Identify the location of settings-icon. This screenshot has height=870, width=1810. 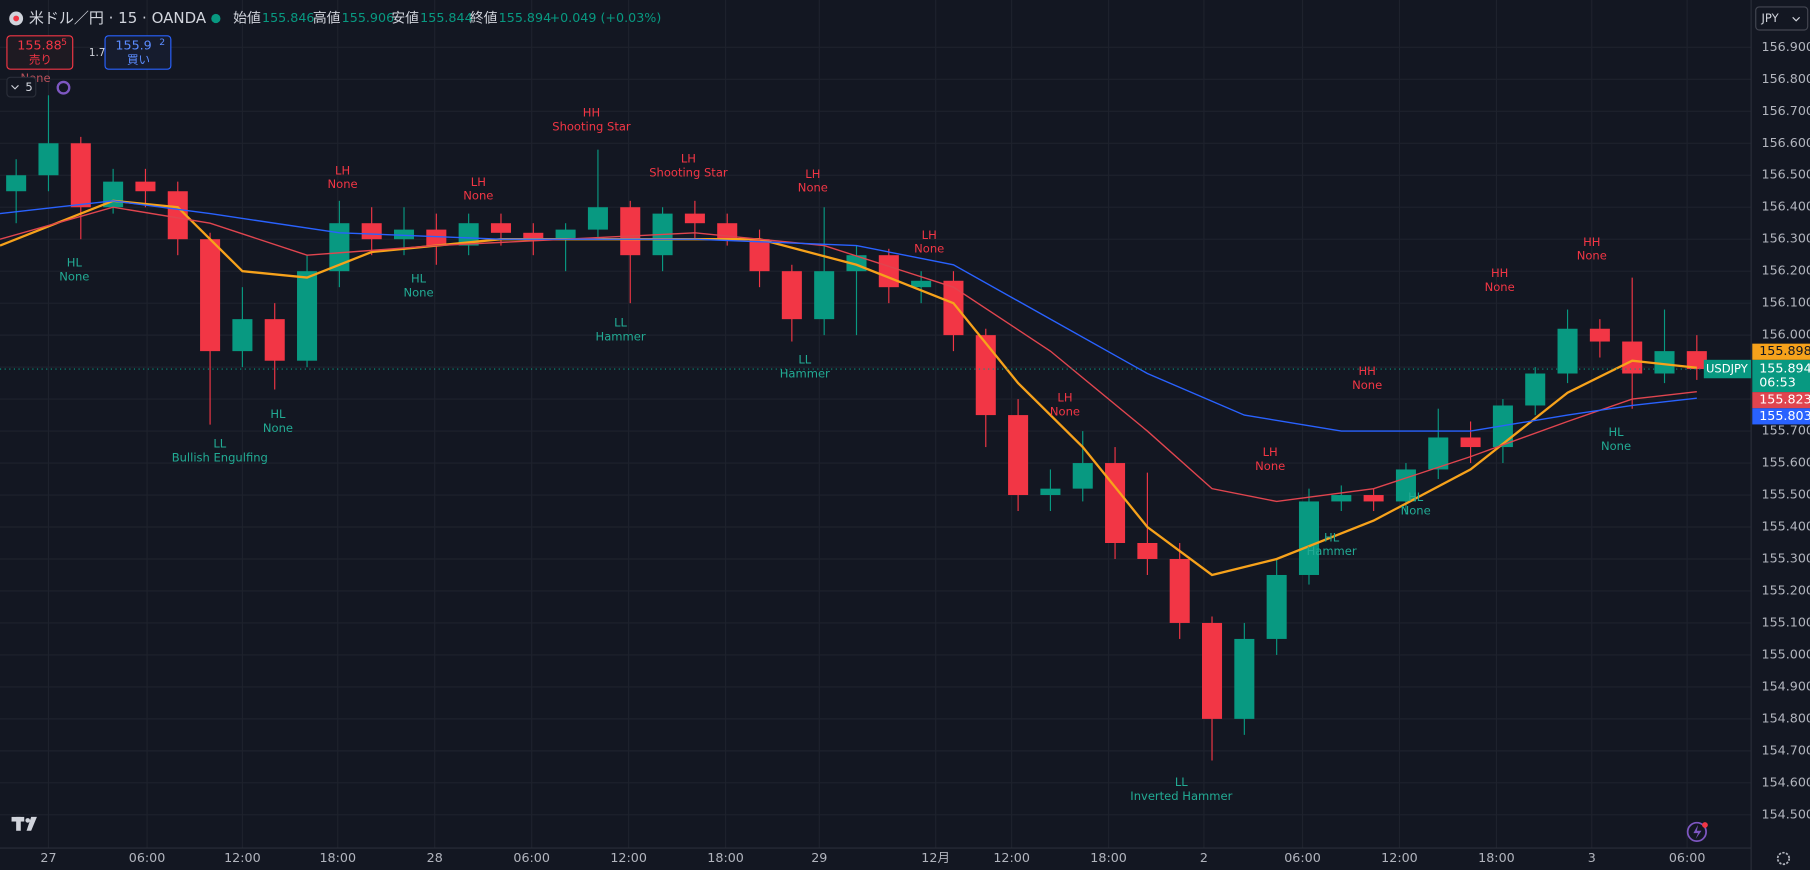
(1783, 858).